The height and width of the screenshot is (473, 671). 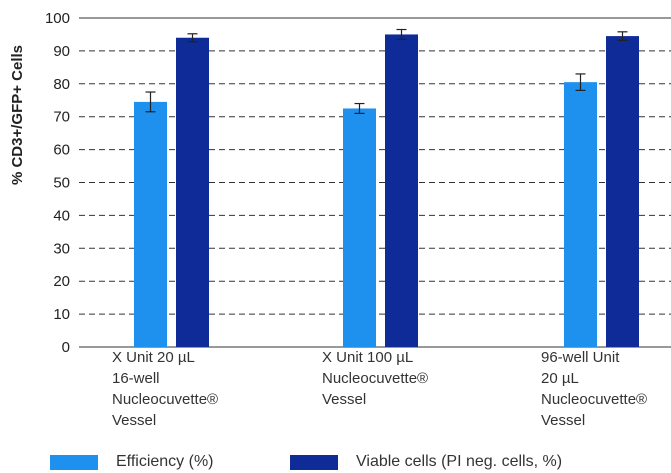 What do you see at coordinates (560, 378) in the screenshot?
I see `category-label-line: 20 µL` at bounding box center [560, 378].